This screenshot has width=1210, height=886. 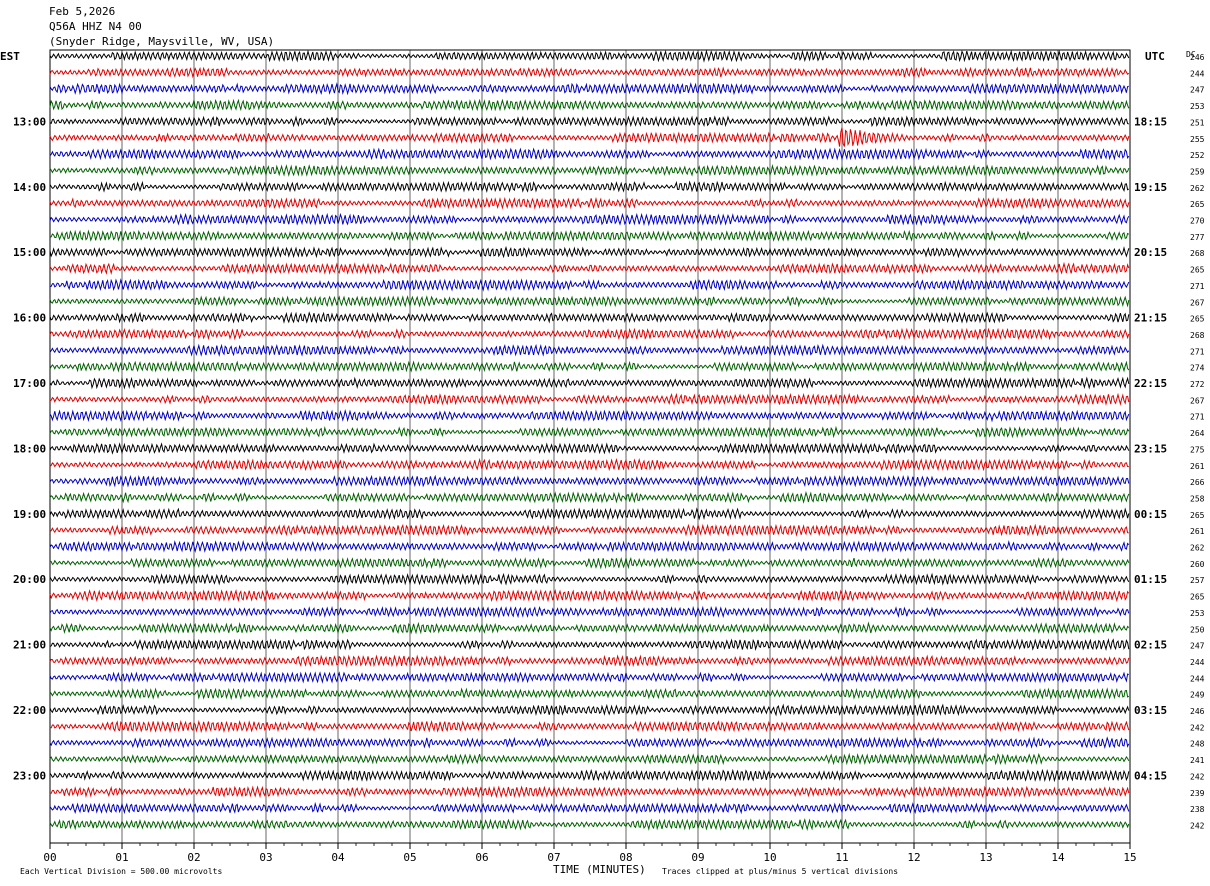 What do you see at coordinates (985, 857) in the screenshot?
I see `x-tick-label-13: 13` at bounding box center [985, 857].